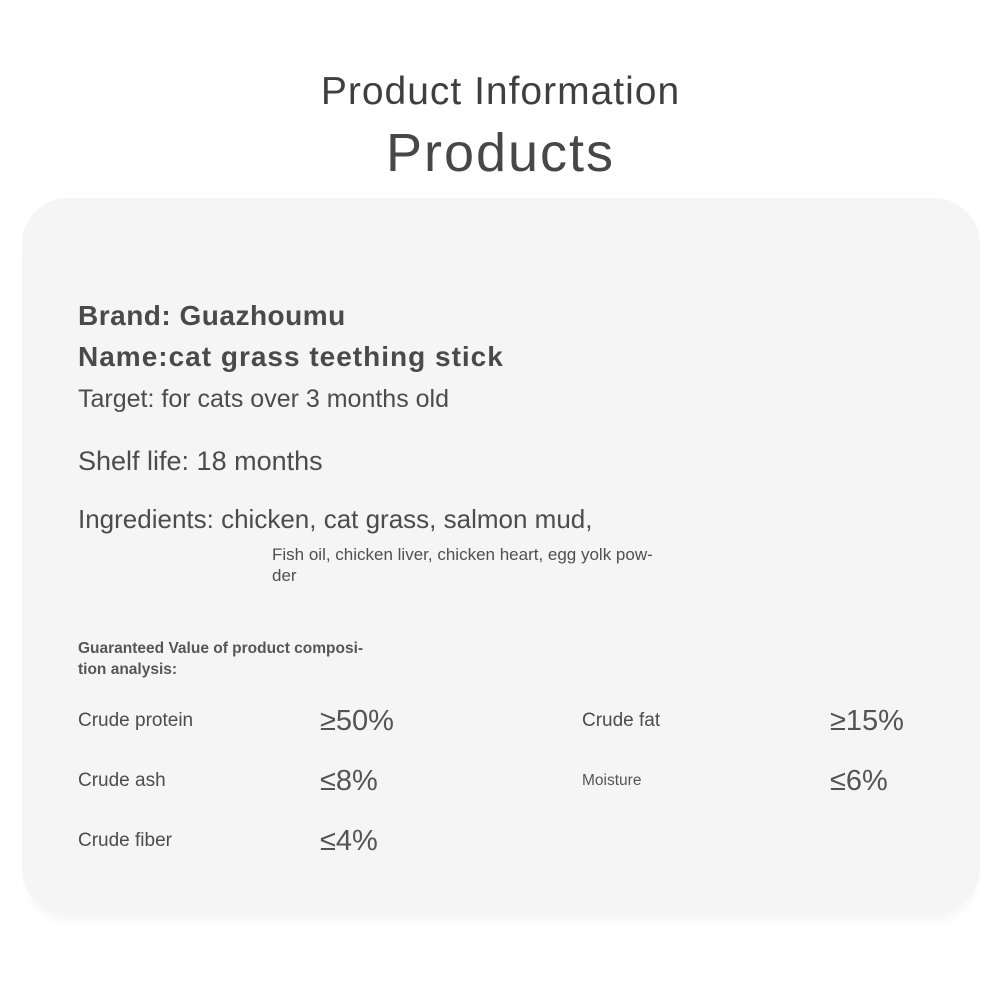  Describe the element at coordinates (128, 669) in the screenshot. I see `guaranteed-value-heading-line2: tion analysis:` at that location.